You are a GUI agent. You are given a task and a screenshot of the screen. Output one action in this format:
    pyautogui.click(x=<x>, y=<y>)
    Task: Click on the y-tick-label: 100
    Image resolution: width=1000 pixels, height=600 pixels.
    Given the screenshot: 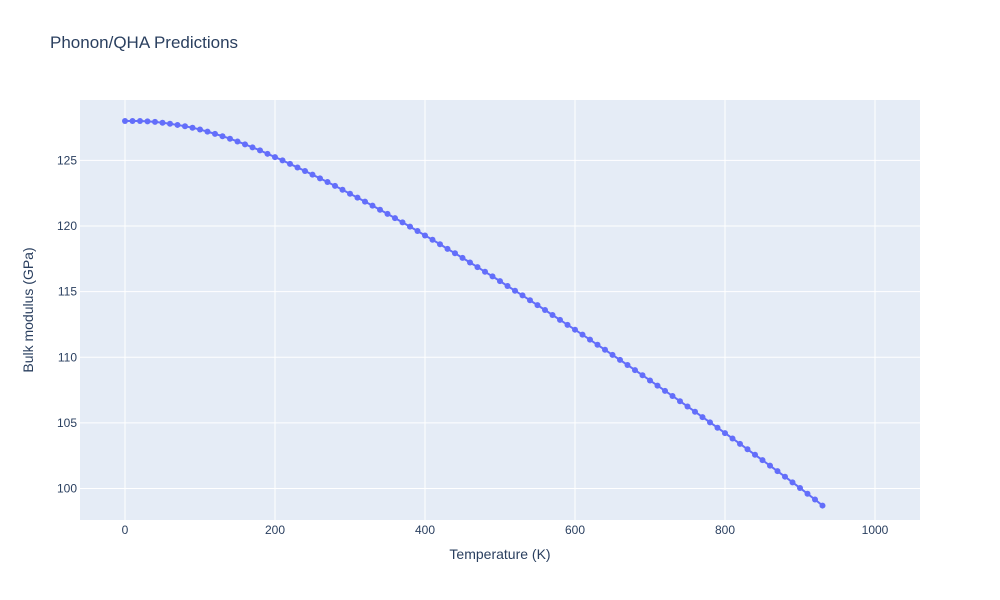 What is the action you would take?
    pyautogui.click(x=67, y=489)
    